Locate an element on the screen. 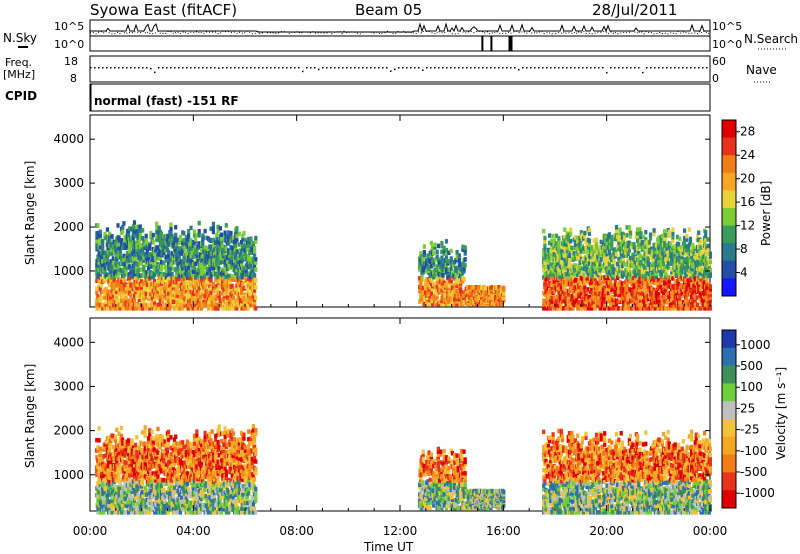 This screenshot has width=800, height=554. noise-search-trace is located at coordinates (400, 32).